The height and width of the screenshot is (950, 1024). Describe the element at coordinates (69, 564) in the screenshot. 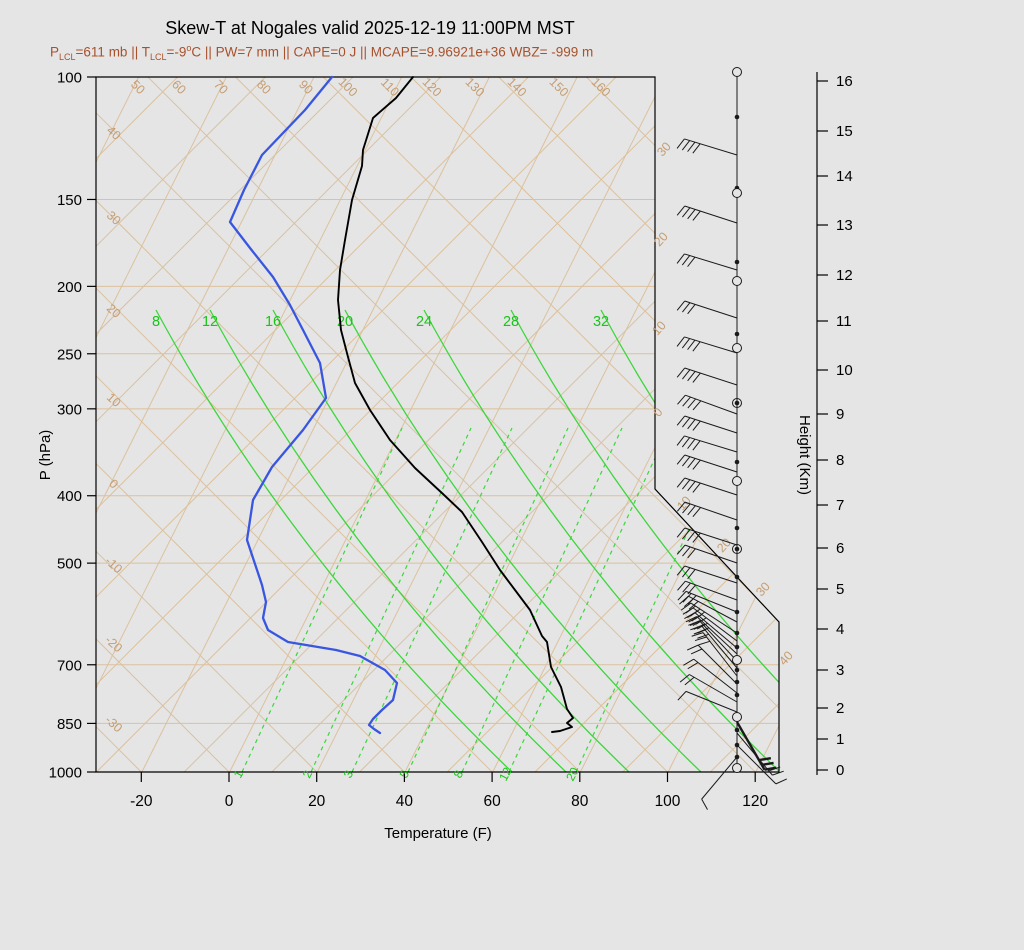

I see `pressure-tick-label: 500` at that location.